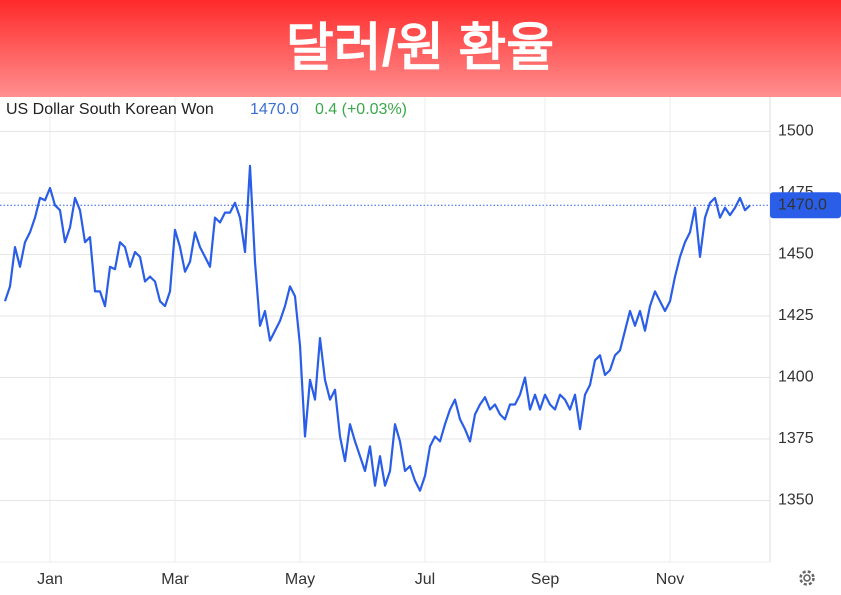 The height and width of the screenshot is (595, 841). Describe the element at coordinates (545, 579) in the screenshot. I see `x-tick-label: Sep` at that location.